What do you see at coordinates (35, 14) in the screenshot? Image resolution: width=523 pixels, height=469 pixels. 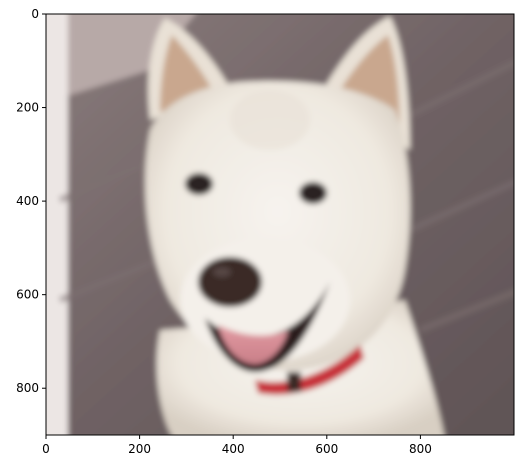 I see `y-tick-label: 0` at bounding box center [35, 14].